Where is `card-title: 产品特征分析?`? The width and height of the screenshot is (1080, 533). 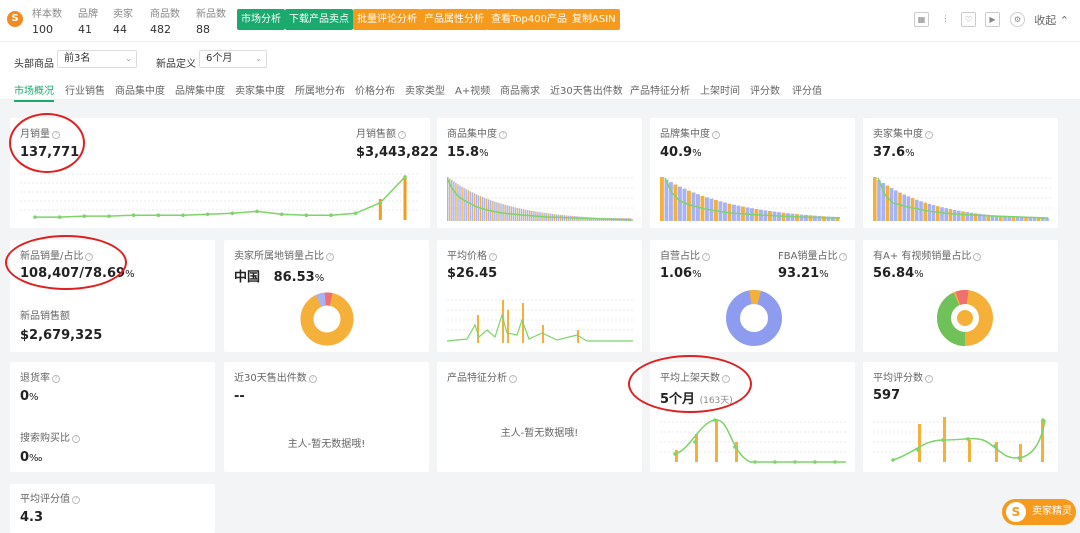
card-title: 产品特征分析? is located at coordinates (482, 376).